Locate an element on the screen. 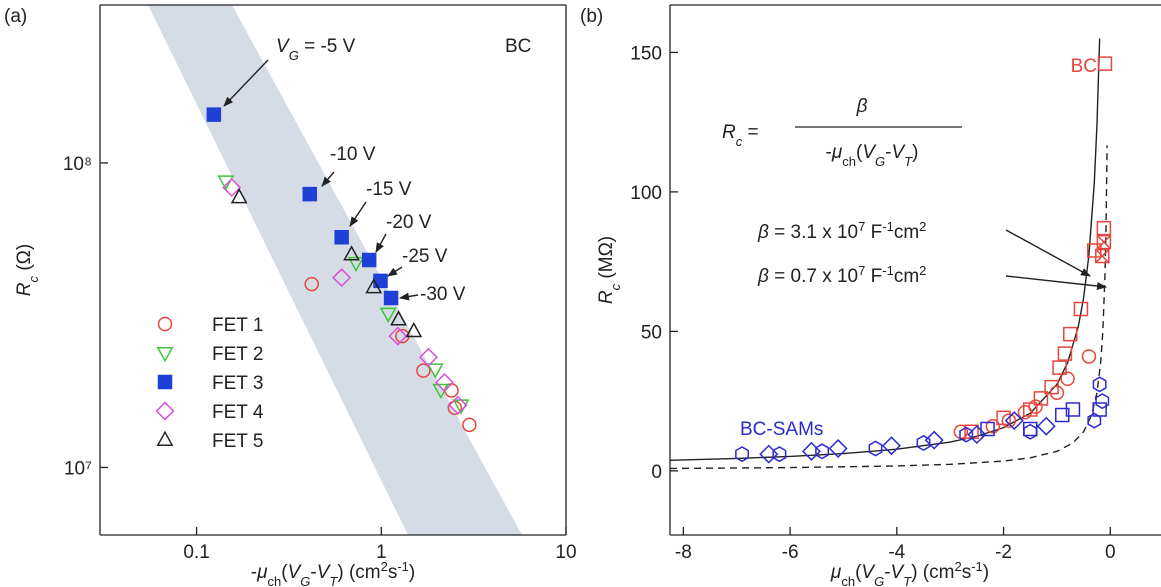  label-part: (MΩ) is located at coordinates (606, 260).